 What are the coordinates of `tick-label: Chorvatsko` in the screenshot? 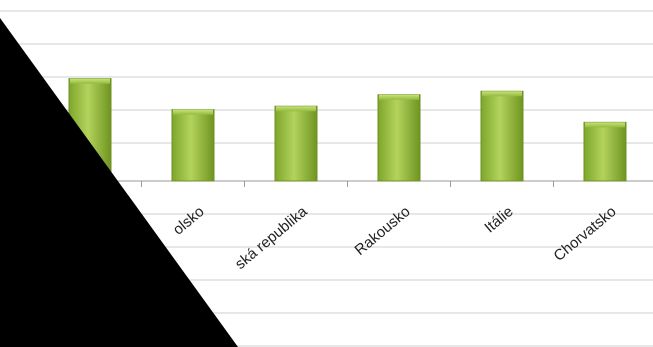 It's located at (585, 234).